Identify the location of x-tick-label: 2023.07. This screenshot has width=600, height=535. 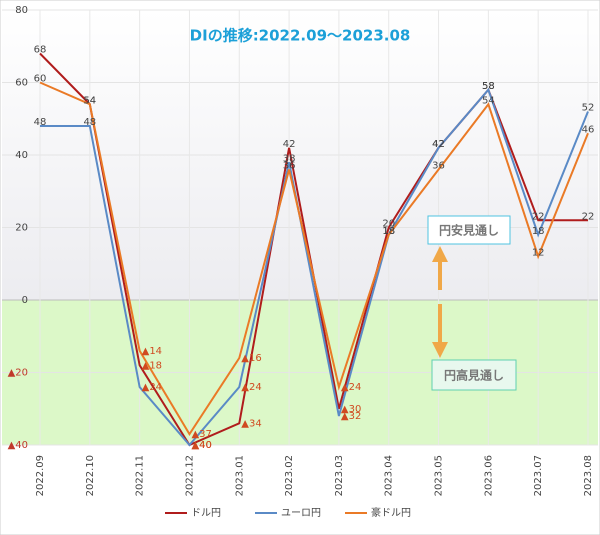
(538, 475).